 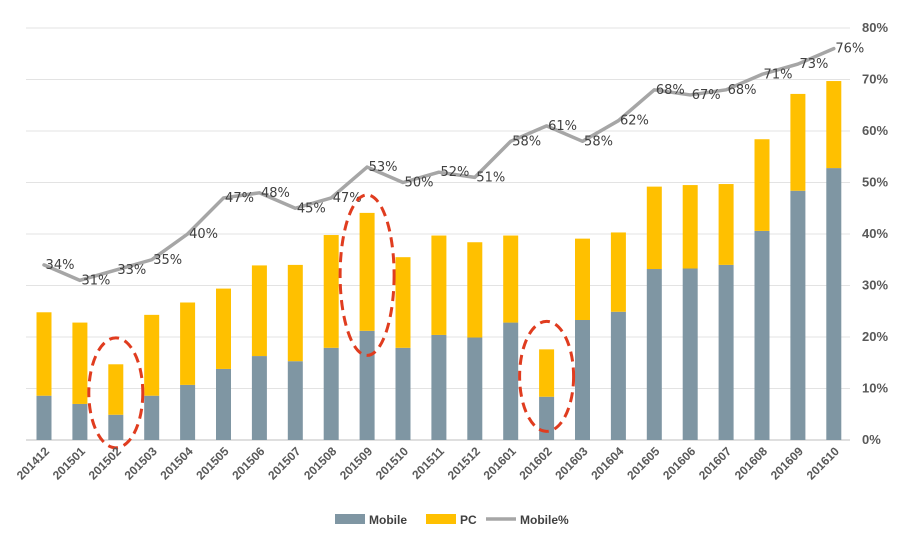 What do you see at coordinates (464, 463) in the screenshot?
I see `x-tick-label: 201512` at bounding box center [464, 463].